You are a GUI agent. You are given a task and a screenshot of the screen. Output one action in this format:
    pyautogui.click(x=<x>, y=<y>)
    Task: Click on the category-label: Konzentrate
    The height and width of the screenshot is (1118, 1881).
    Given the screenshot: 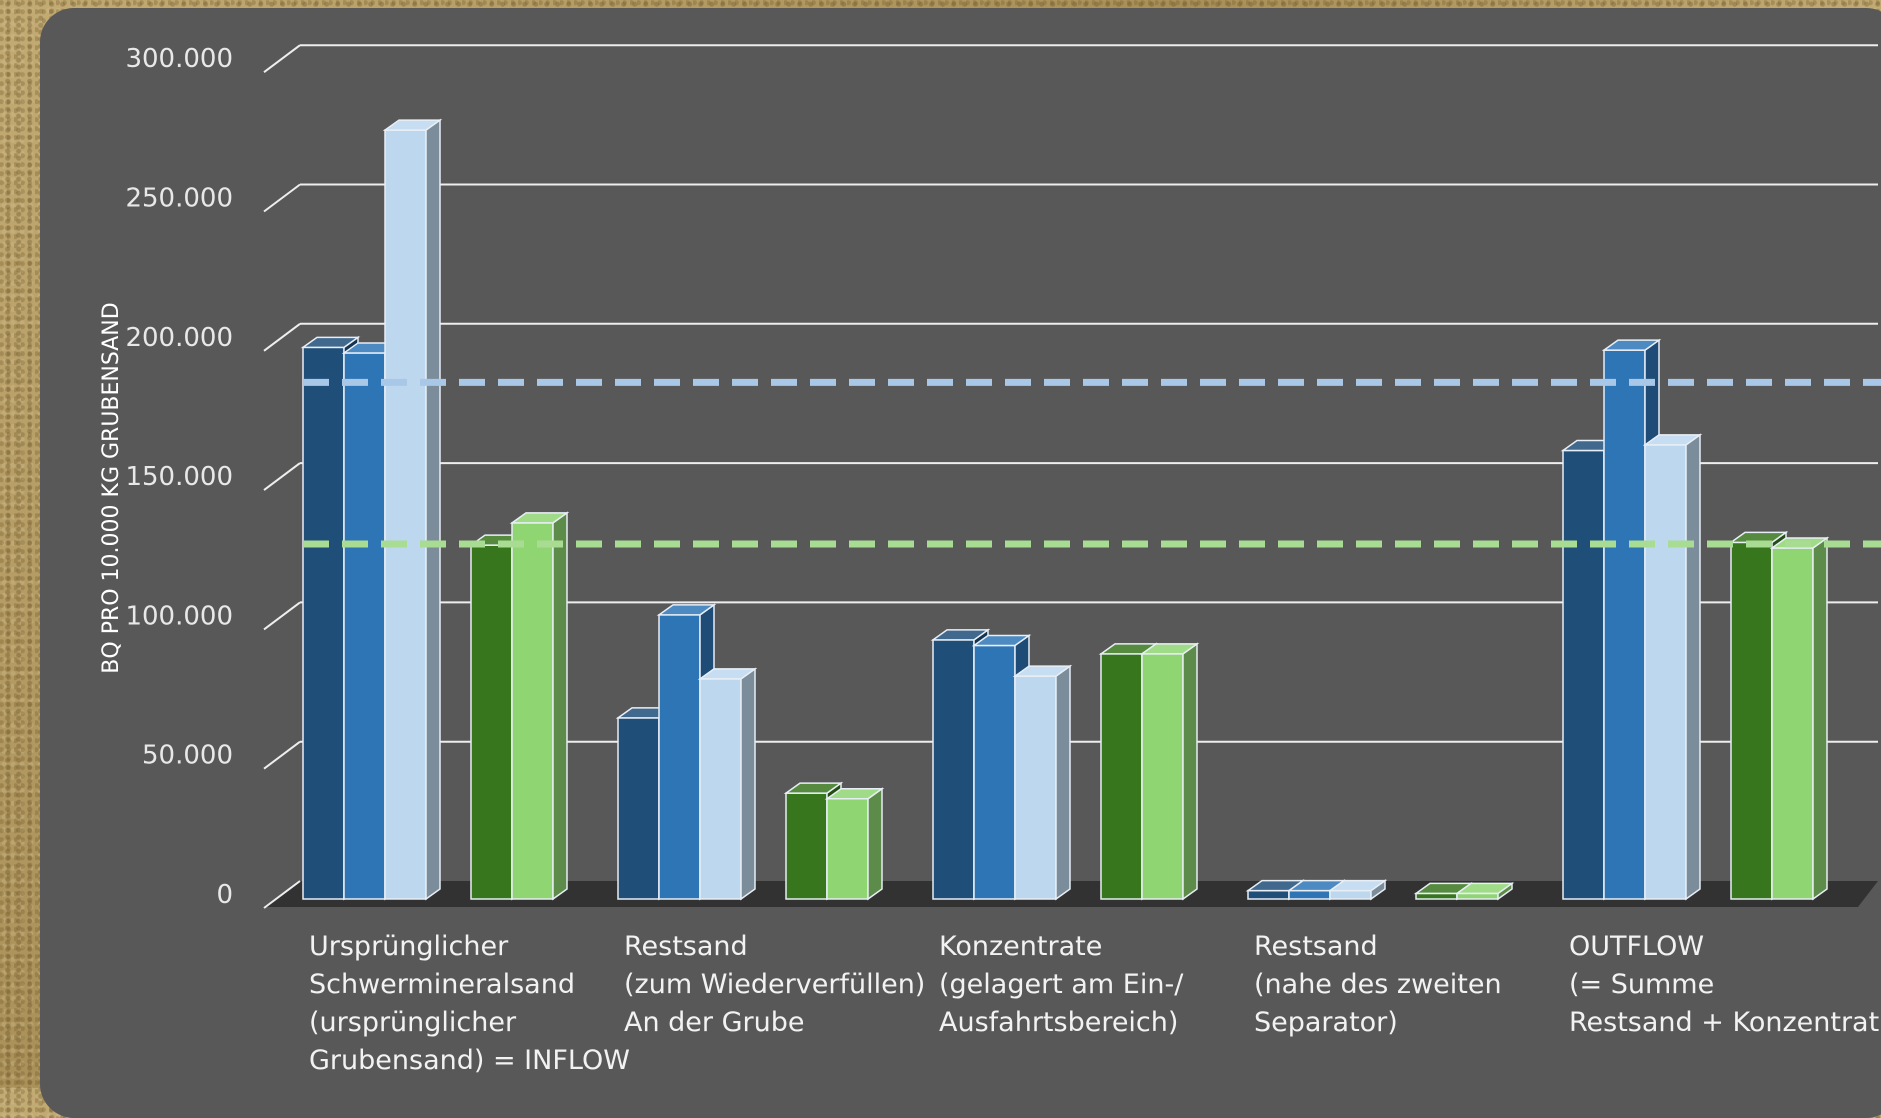 What is the action you would take?
    pyautogui.click(x=1020, y=946)
    